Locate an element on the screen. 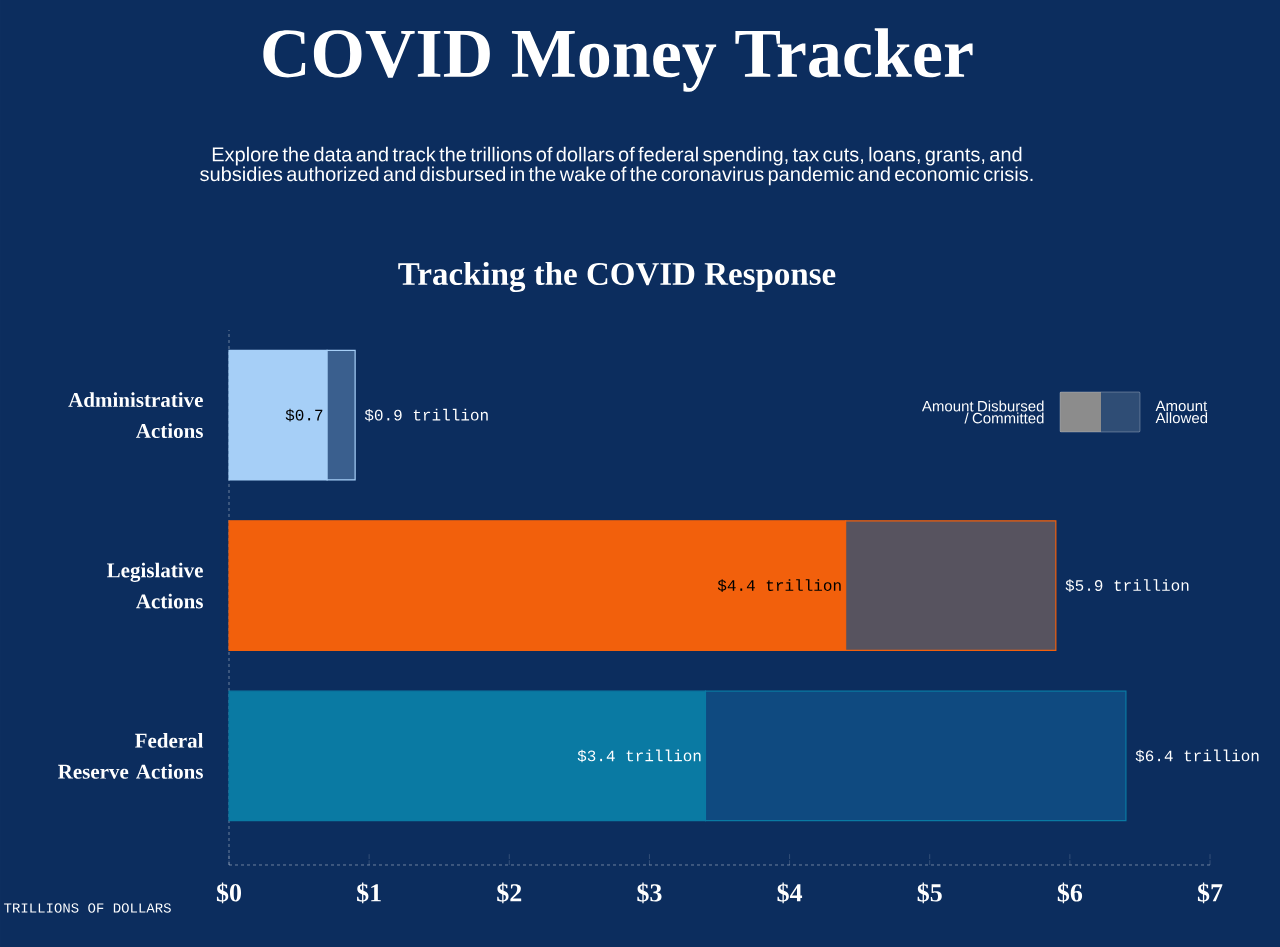  data-label: $3.4 trillion is located at coordinates (639, 756).